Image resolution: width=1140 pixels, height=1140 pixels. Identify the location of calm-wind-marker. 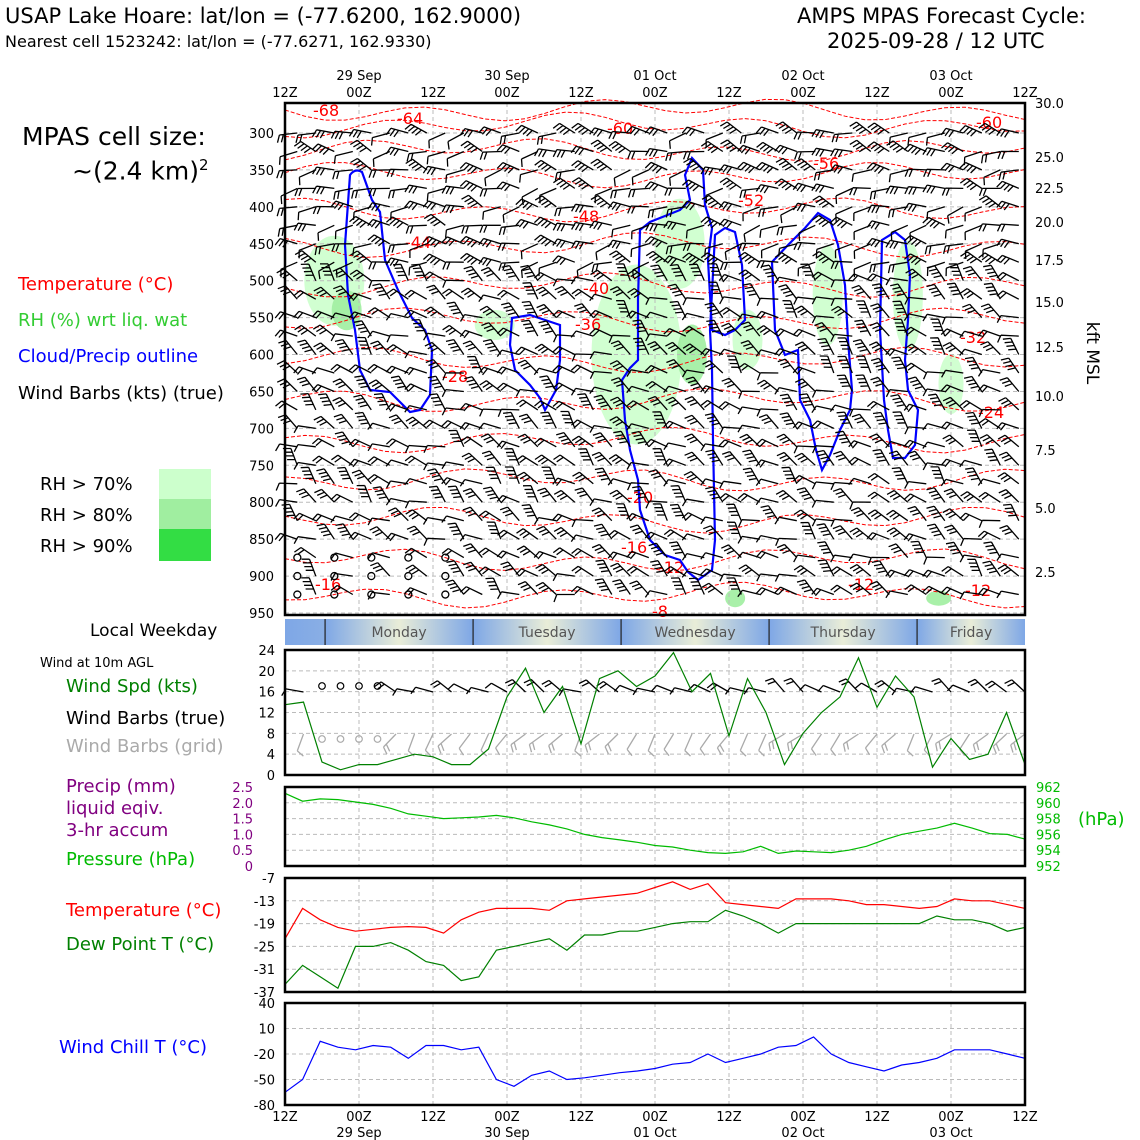
(408, 576).